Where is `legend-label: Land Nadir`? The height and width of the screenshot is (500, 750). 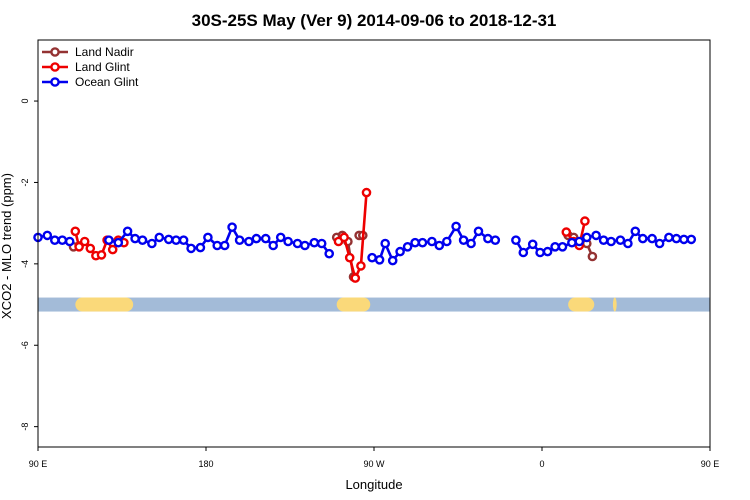
legend-label: Land Nadir is located at coordinates (104, 52).